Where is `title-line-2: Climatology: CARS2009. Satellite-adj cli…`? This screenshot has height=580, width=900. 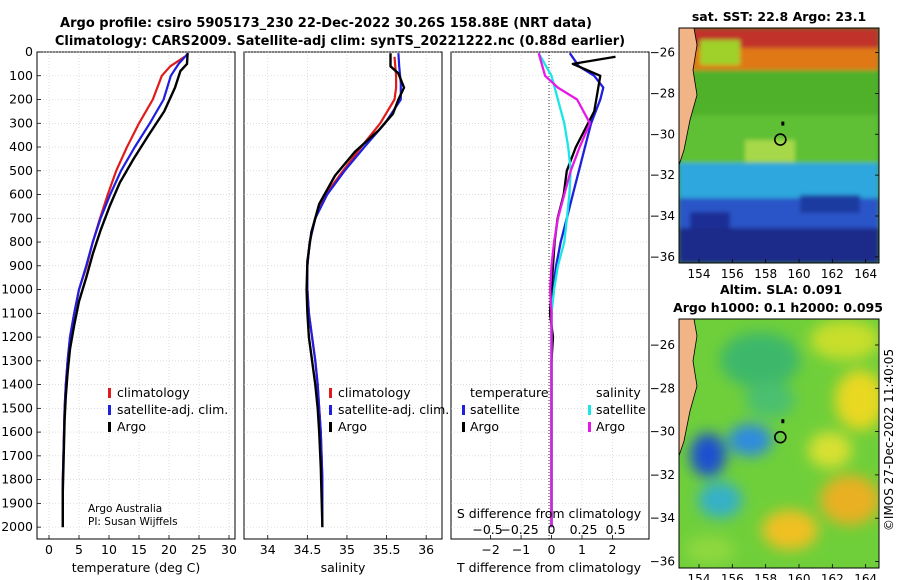 title-line-2: Climatology: CARS2009. Satellite-adj cli… is located at coordinates (340, 41).